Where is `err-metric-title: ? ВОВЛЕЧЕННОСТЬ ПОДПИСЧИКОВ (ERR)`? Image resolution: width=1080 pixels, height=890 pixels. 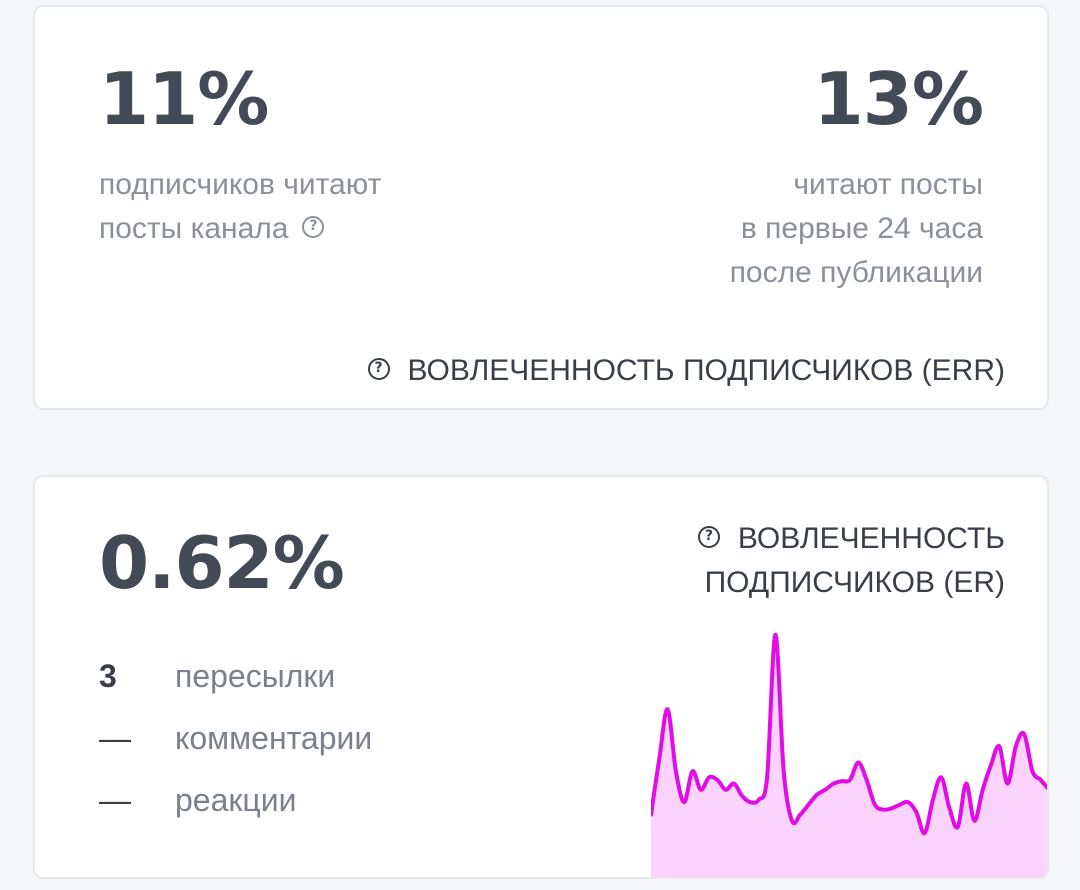 err-metric-title: ? ВОВЛЕЧЕННОСТЬ ПОДПИСЧИКОВ (ERR) is located at coordinates (686, 371).